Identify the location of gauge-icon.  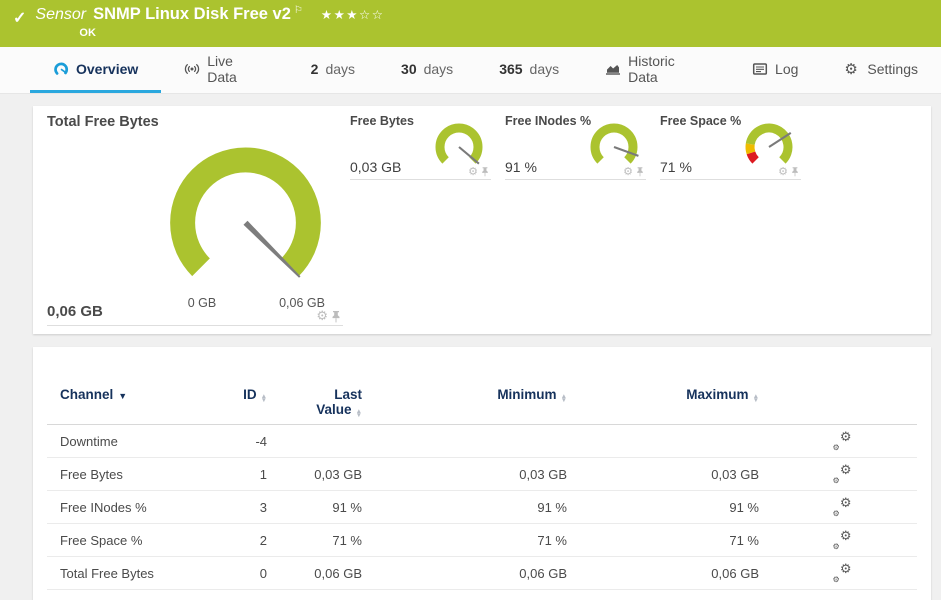
(61, 69).